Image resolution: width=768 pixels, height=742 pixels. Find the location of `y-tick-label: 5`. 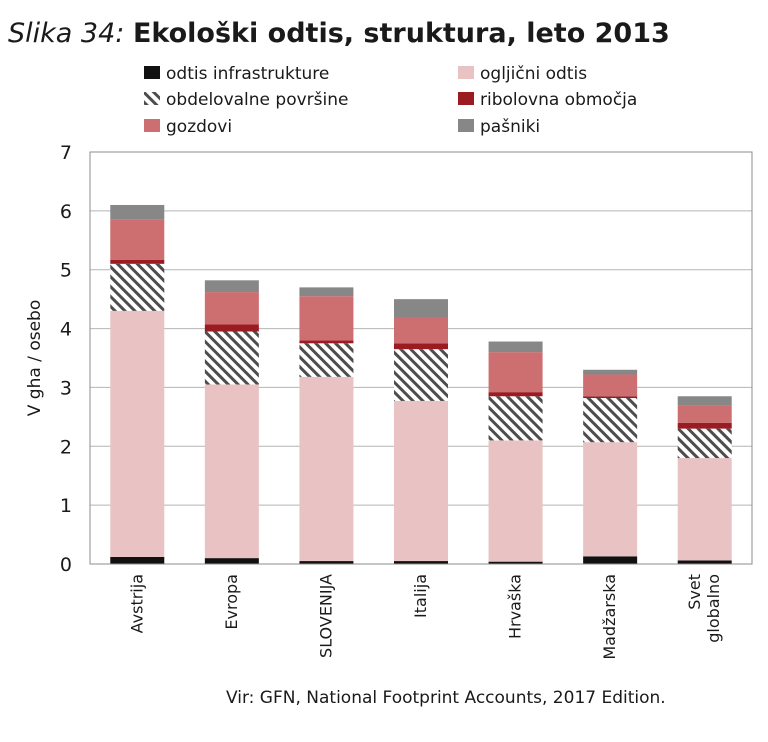

y-tick-label: 5 is located at coordinates (66, 271).